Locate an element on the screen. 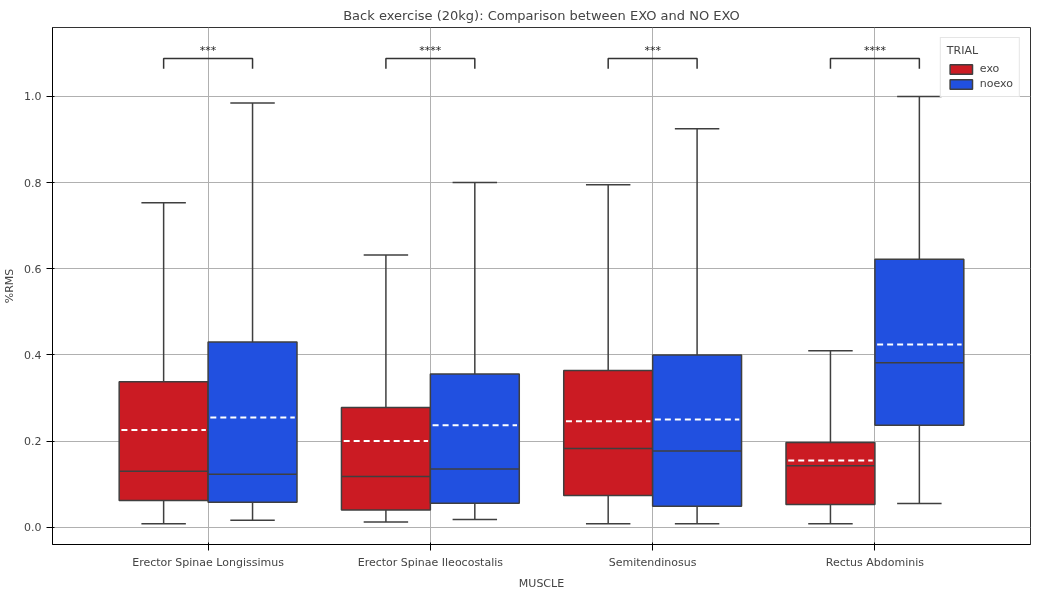  y-axis-title: %RMS is located at coordinates (10, 286).